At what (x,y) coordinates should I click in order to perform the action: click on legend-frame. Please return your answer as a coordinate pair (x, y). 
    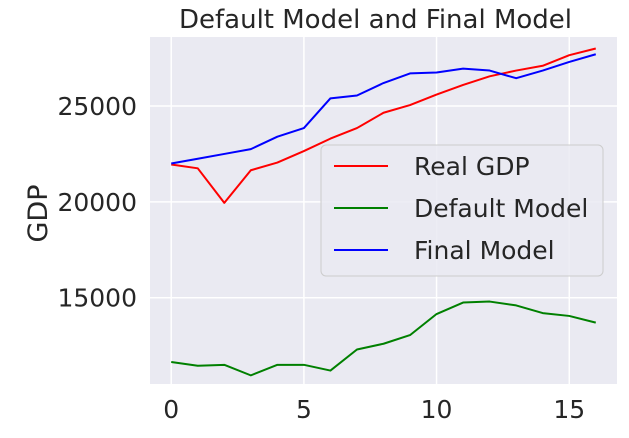
    Looking at the image, I should click on (462, 210).